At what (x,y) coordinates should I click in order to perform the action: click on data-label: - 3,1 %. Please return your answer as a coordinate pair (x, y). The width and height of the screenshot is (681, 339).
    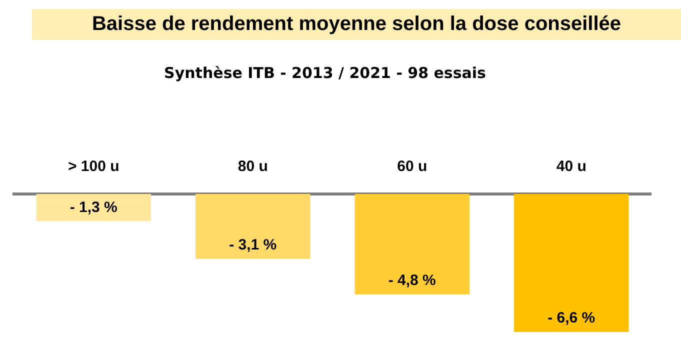
    Looking at the image, I should click on (253, 245).